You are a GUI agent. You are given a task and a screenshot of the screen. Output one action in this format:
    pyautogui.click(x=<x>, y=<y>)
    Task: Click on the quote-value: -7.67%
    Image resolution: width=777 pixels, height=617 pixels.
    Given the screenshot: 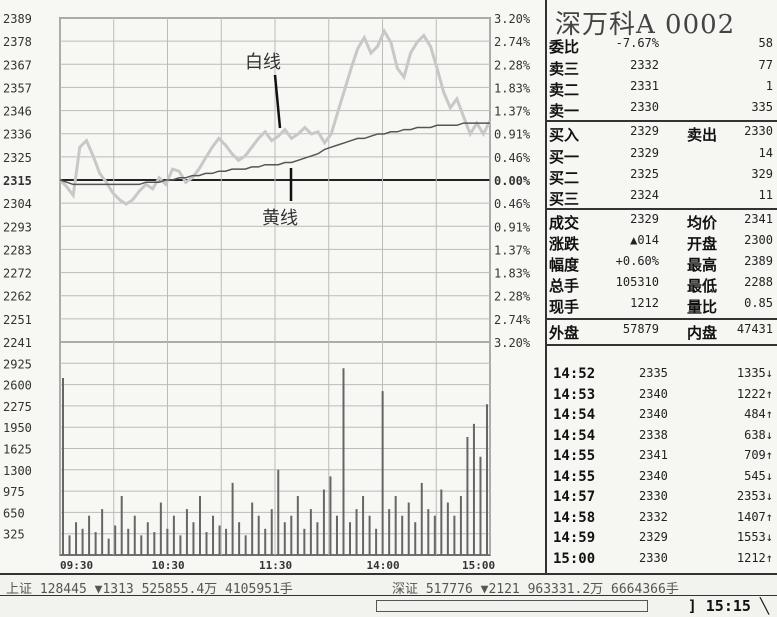 What is the action you would take?
    pyautogui.click(x=637, y=43)
    